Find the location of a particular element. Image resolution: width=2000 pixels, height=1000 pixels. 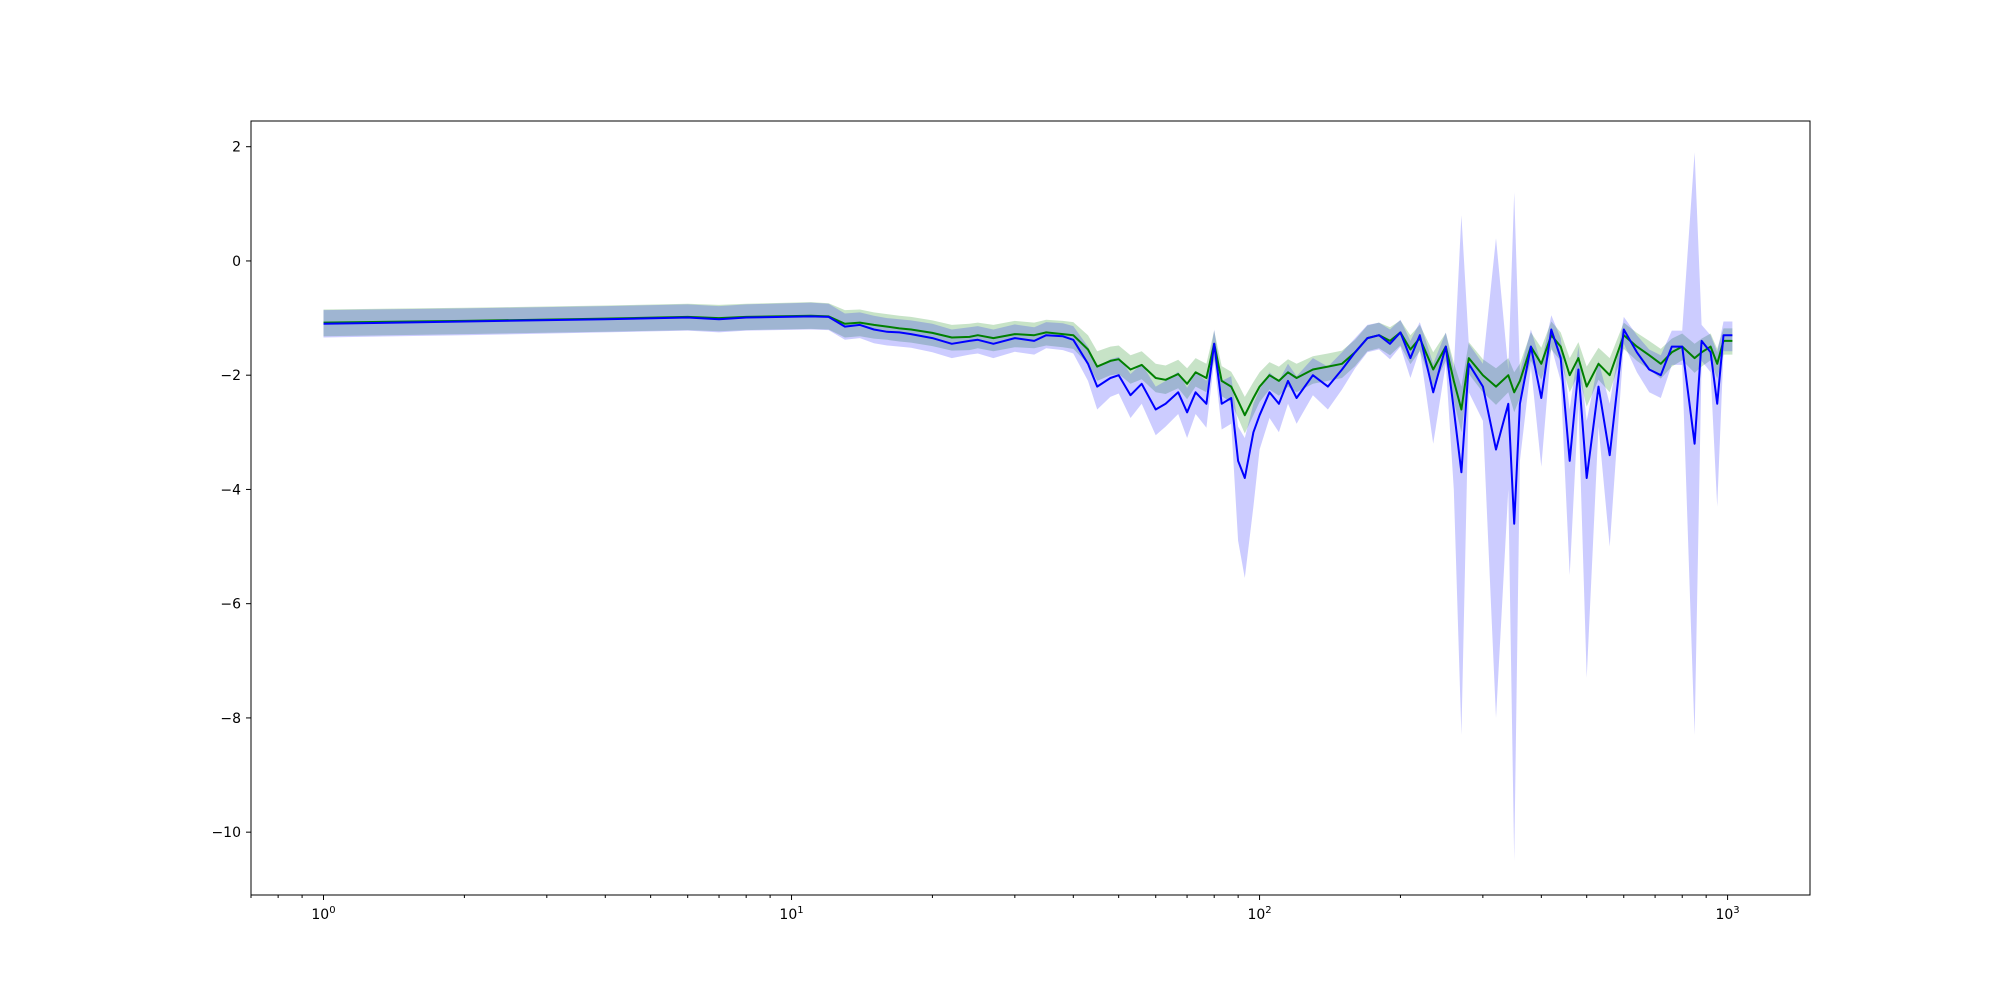

series-0-line is located at coordinates (1028, 365).